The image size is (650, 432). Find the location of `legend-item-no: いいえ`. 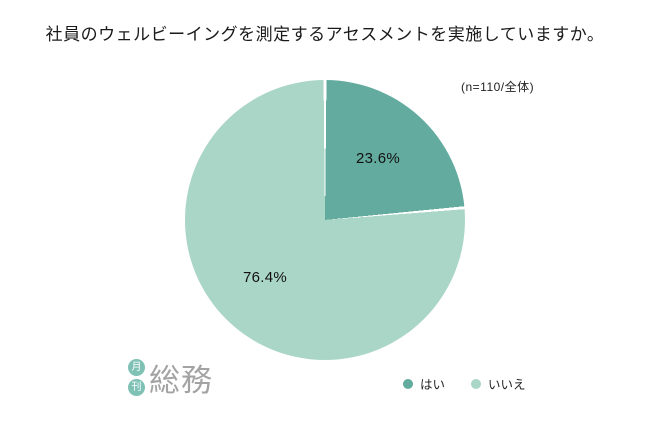

legend-item-no: いいえ is located at coordinates (498, 383).